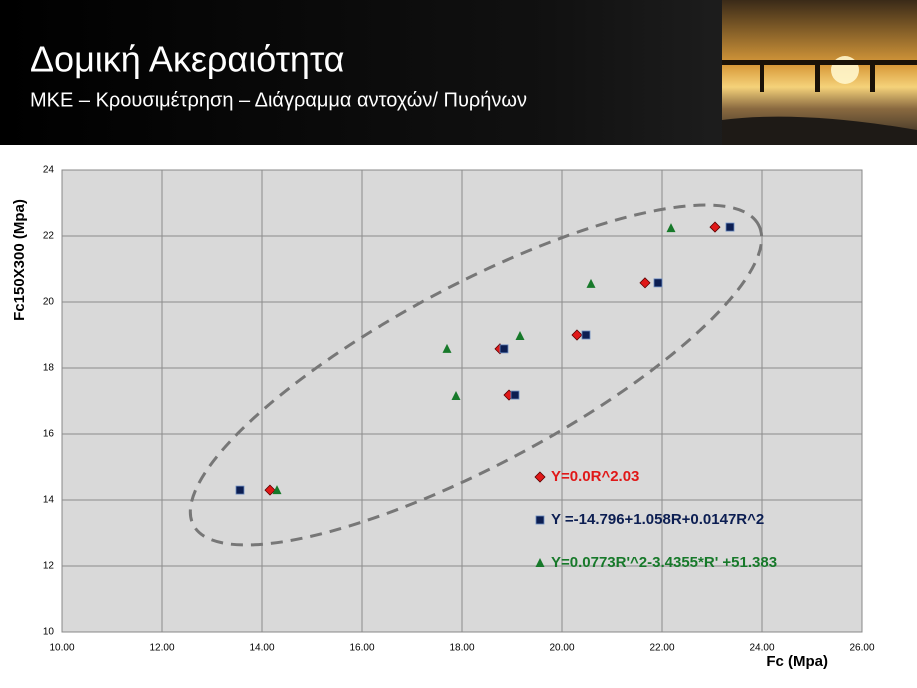 This screenshot has height=688, width=917. I want to click on y-tick-label: 12, so click(49, 566).